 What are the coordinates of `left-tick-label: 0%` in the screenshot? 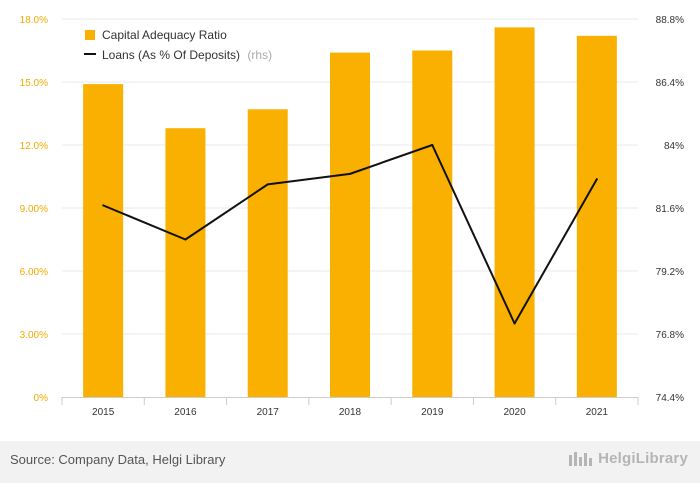 It's located at (41, 398).